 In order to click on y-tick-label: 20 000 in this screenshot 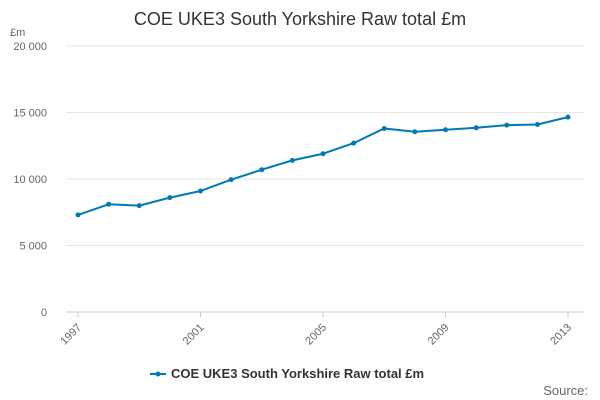, I will do `click(30, 47)`.